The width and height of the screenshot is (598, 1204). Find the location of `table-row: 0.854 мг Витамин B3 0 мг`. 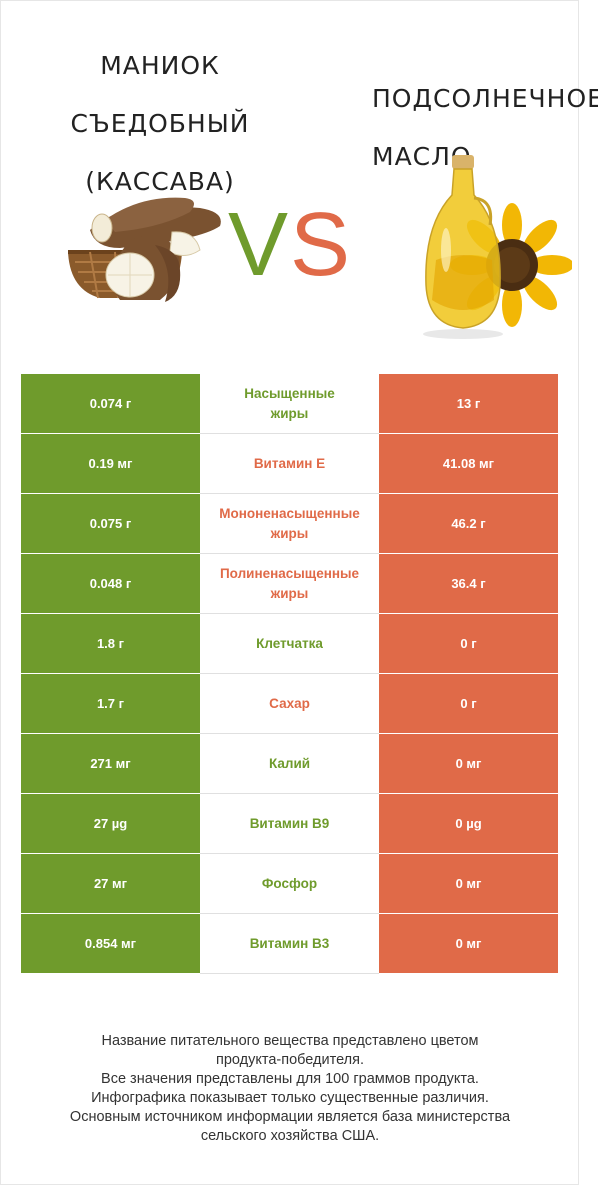

table-row: 0.854 мг Витамин B3 0 мг is located at coordinates (289, 944).